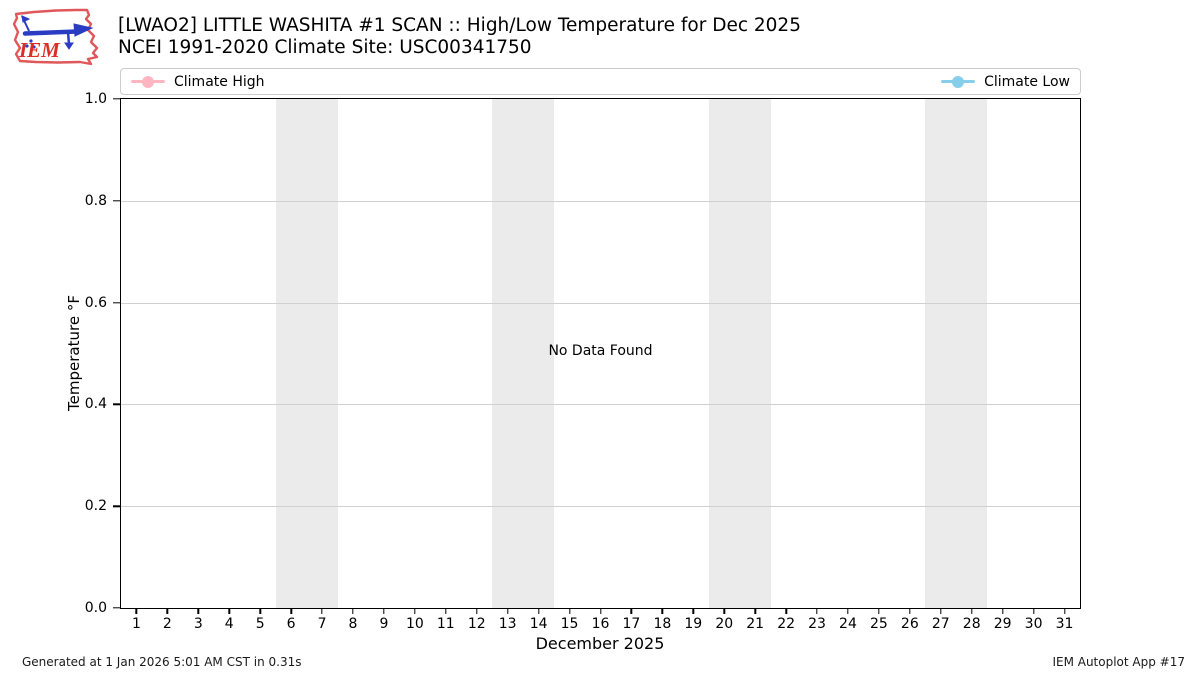 The height and width of the screenshot is (675, 1200). Describe the element at coordinates (414, 624) in the screenshot. I see `x-tick-label: 10` at that location.